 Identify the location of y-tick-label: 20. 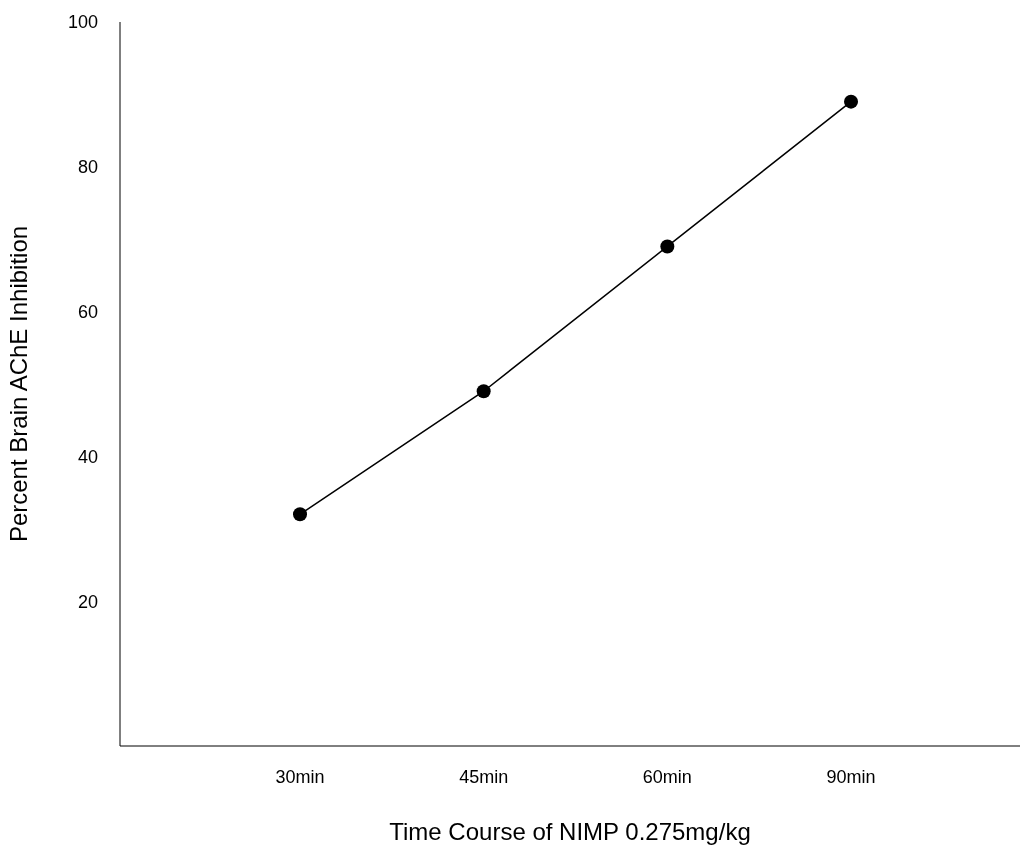
(87, 601).